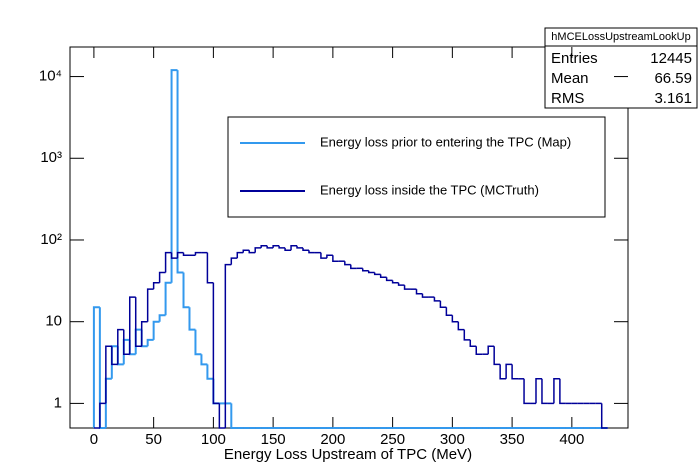 The height and width of the screenshot is (476, 698). I want to click on y-tick-label: 10, so click(53, 321).